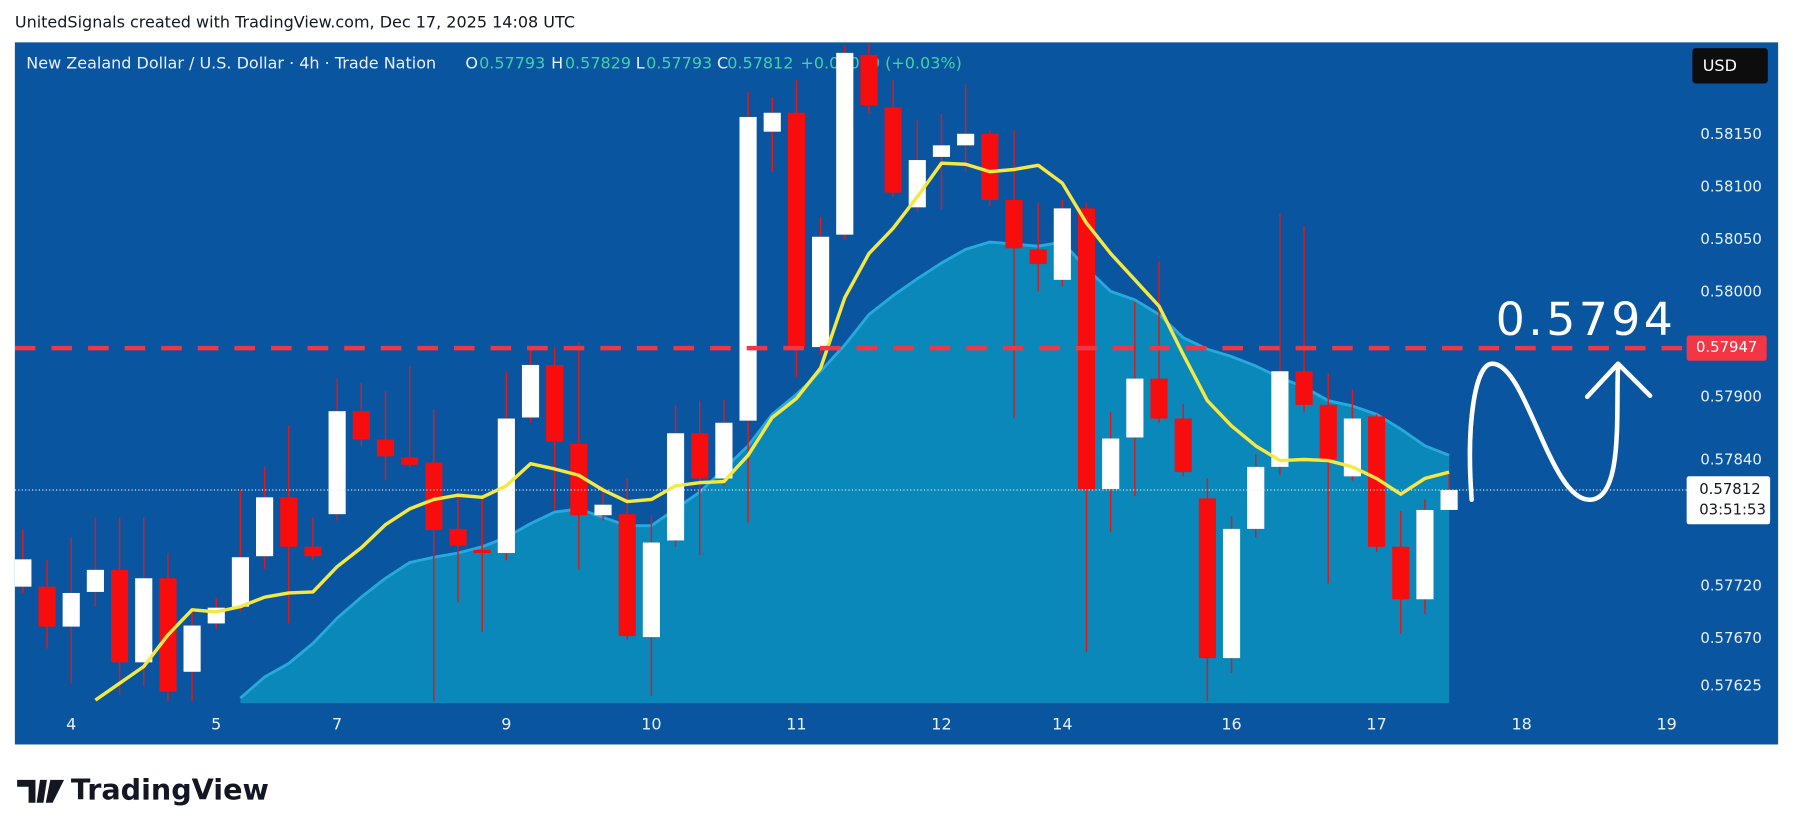  I want to click on price-annotation: 0.5794, so click(1586, 319).